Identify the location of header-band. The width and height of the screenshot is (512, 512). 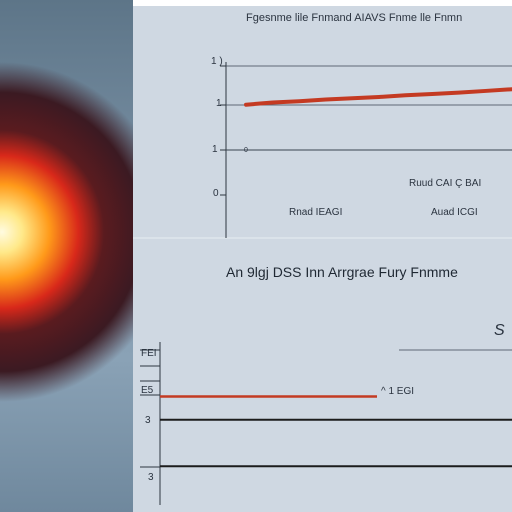
(322, 3).